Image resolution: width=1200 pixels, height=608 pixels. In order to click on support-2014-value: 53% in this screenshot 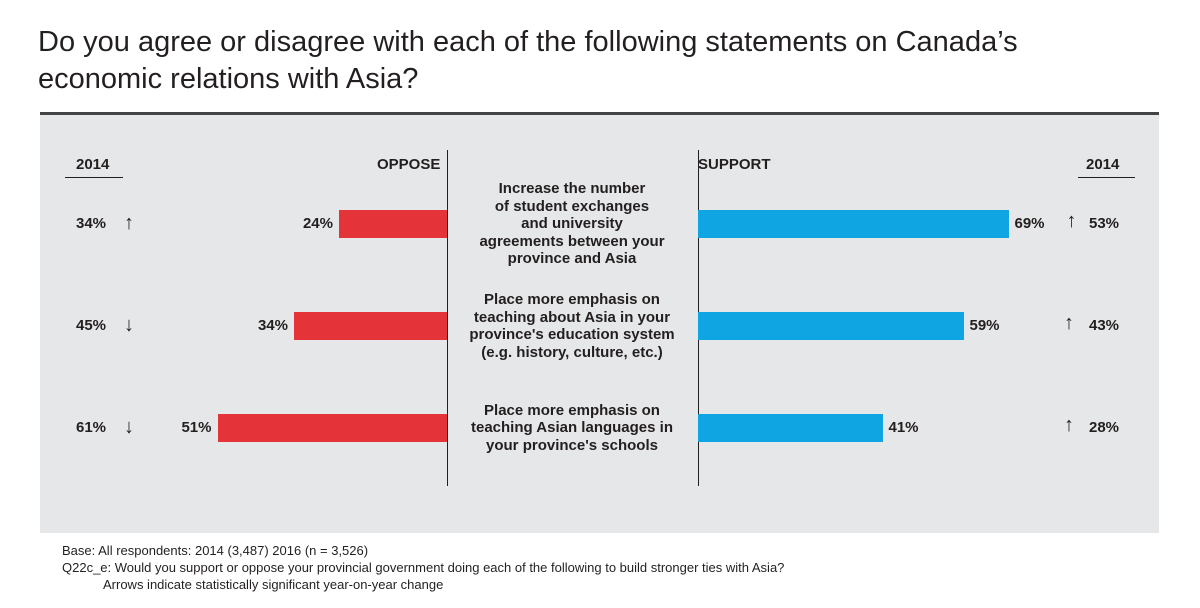, I will do `click(1104, 223)`.